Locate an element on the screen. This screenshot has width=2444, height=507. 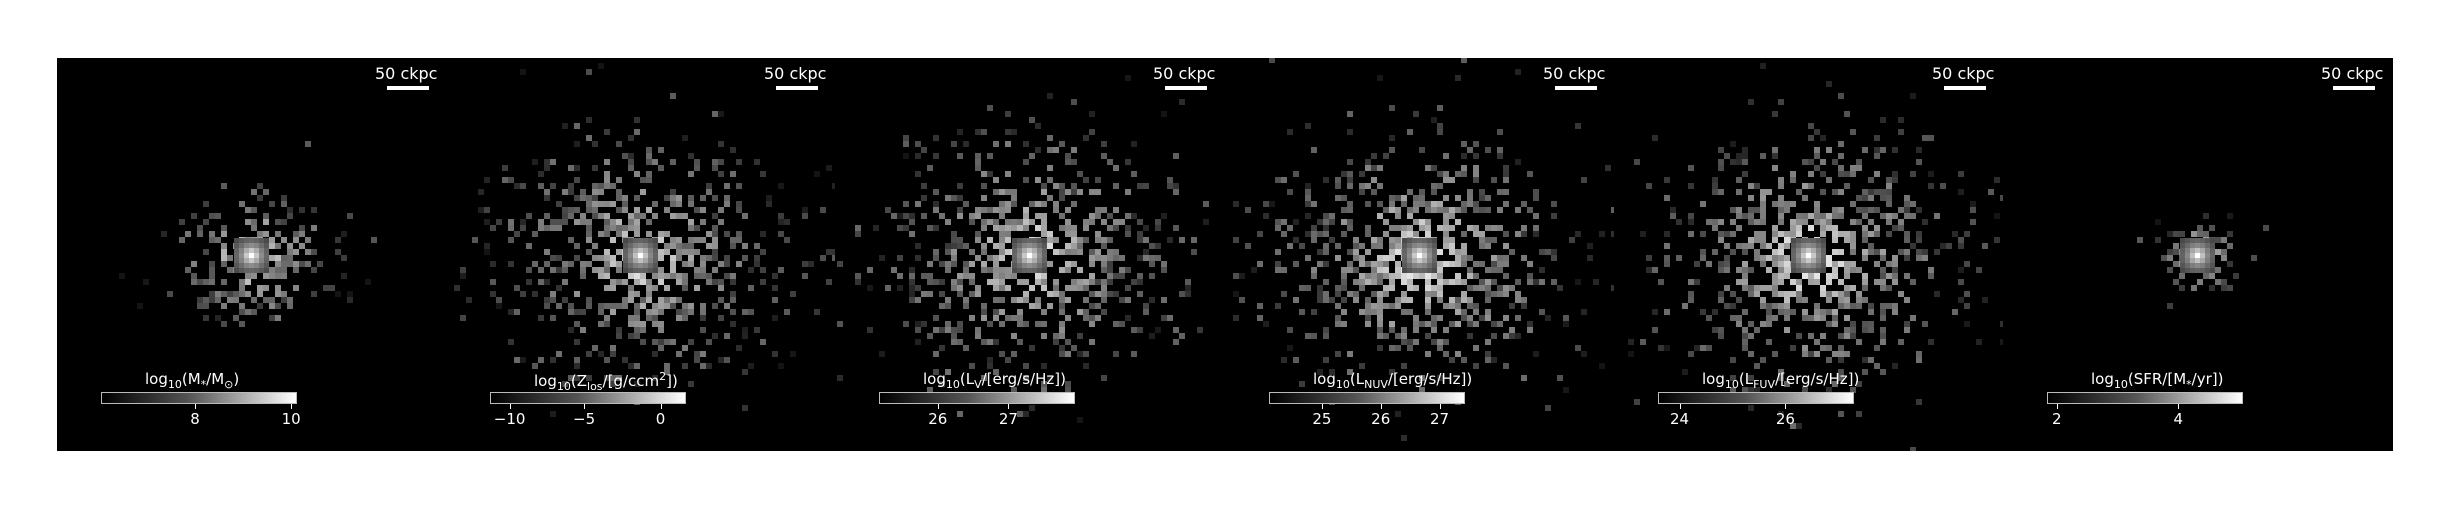
colorbar-title-body: (SFR/[M is located at coordinates (2157, 379).